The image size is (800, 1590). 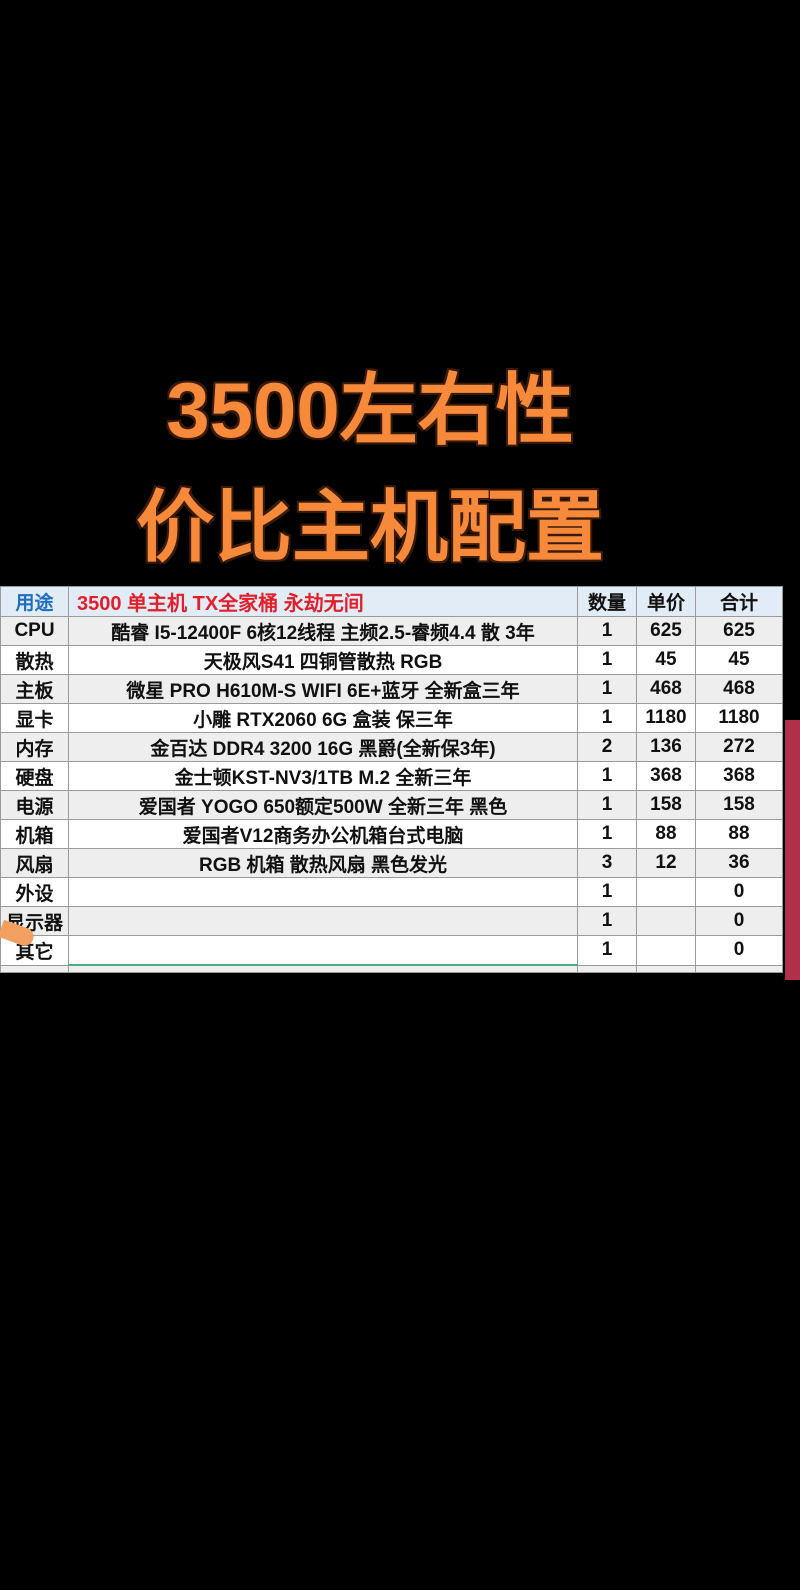 What do you see at coordinates (323, 660) in the screenshot?
I see `cell-description: 天极风S41 四铜管散热 RGB` at bounding box center [323, 660].